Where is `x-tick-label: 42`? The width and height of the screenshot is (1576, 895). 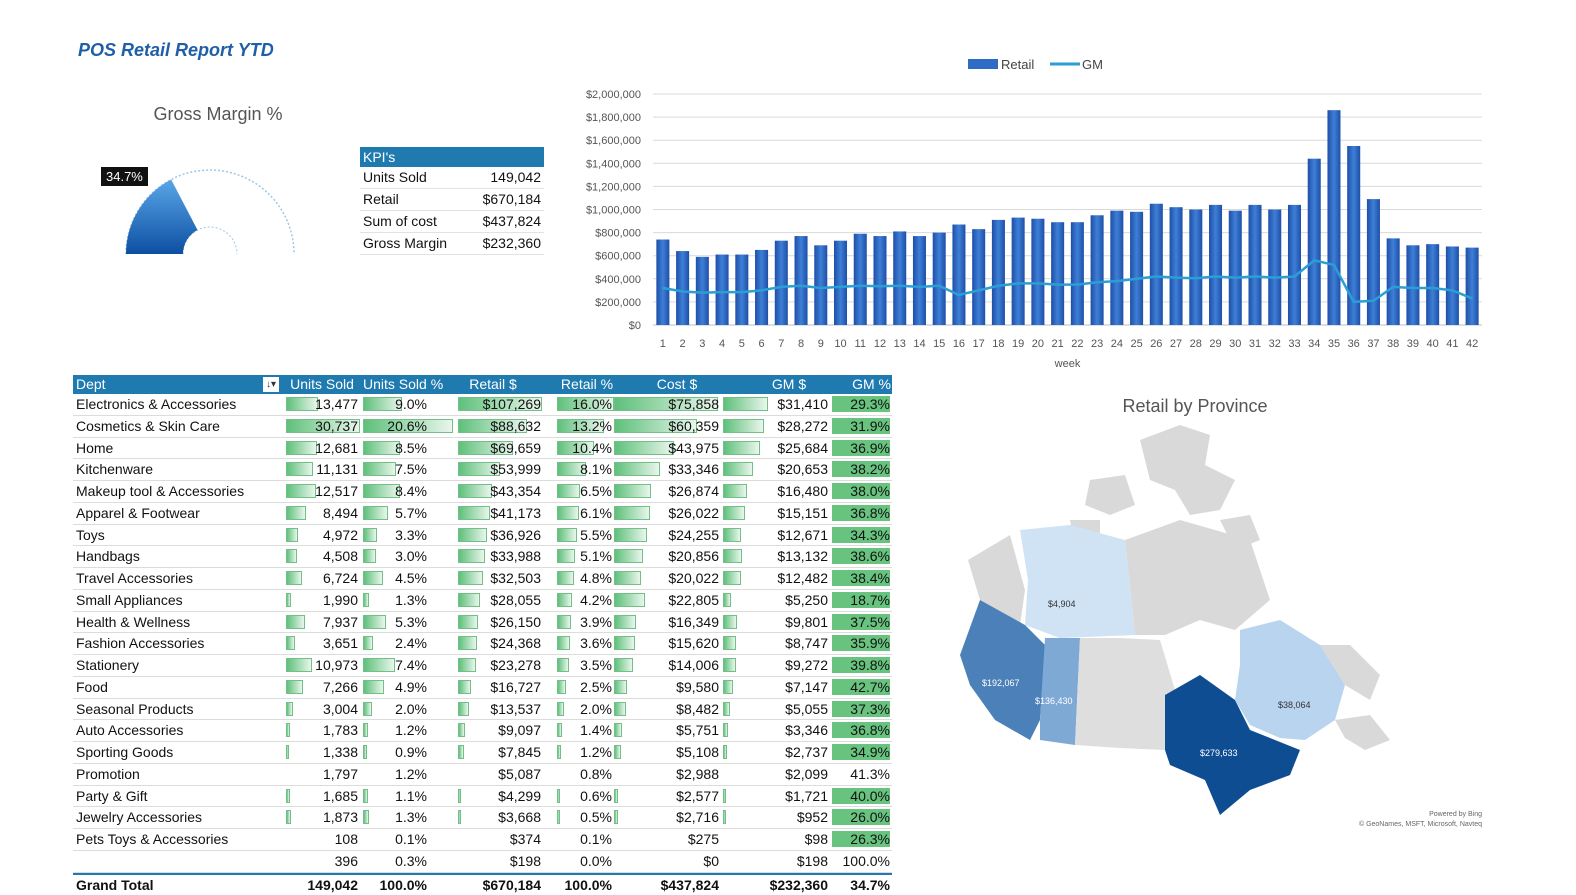 x-tick-label: 42 is located at coordinates (1472, 344).